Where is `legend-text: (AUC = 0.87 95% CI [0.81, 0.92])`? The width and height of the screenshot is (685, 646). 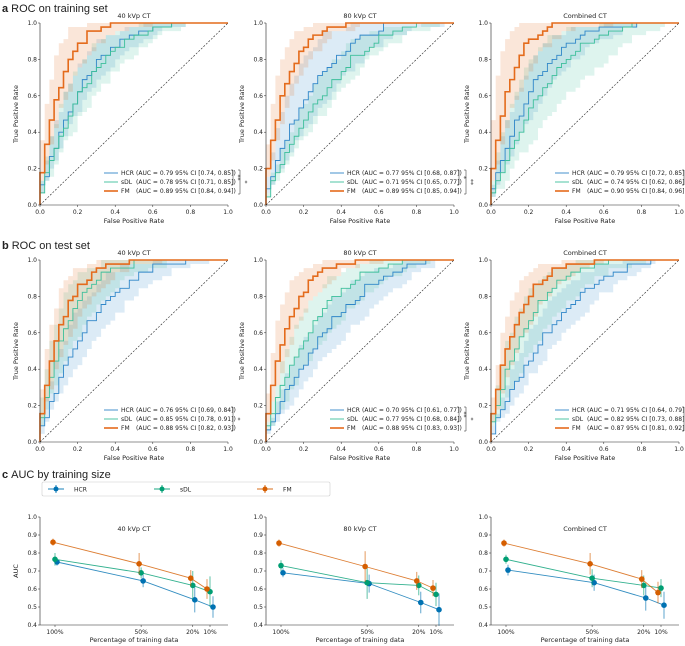
legend-text: (AUC = 0.87 95% CI [0.81, 0.92]) is located at coordinates (636, 428).